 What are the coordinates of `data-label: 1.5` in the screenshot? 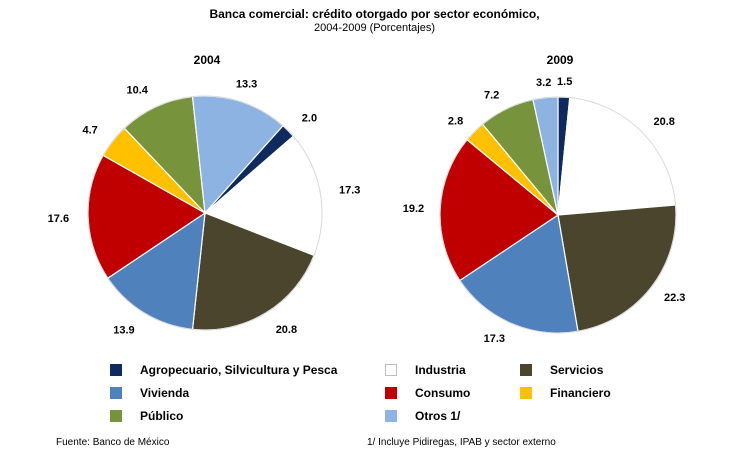 It's located at (564, 82).